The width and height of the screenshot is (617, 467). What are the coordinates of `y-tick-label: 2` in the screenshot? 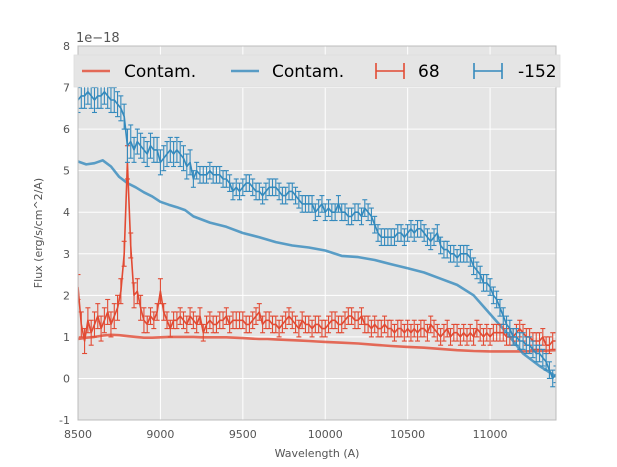 It's located at (66, 295).